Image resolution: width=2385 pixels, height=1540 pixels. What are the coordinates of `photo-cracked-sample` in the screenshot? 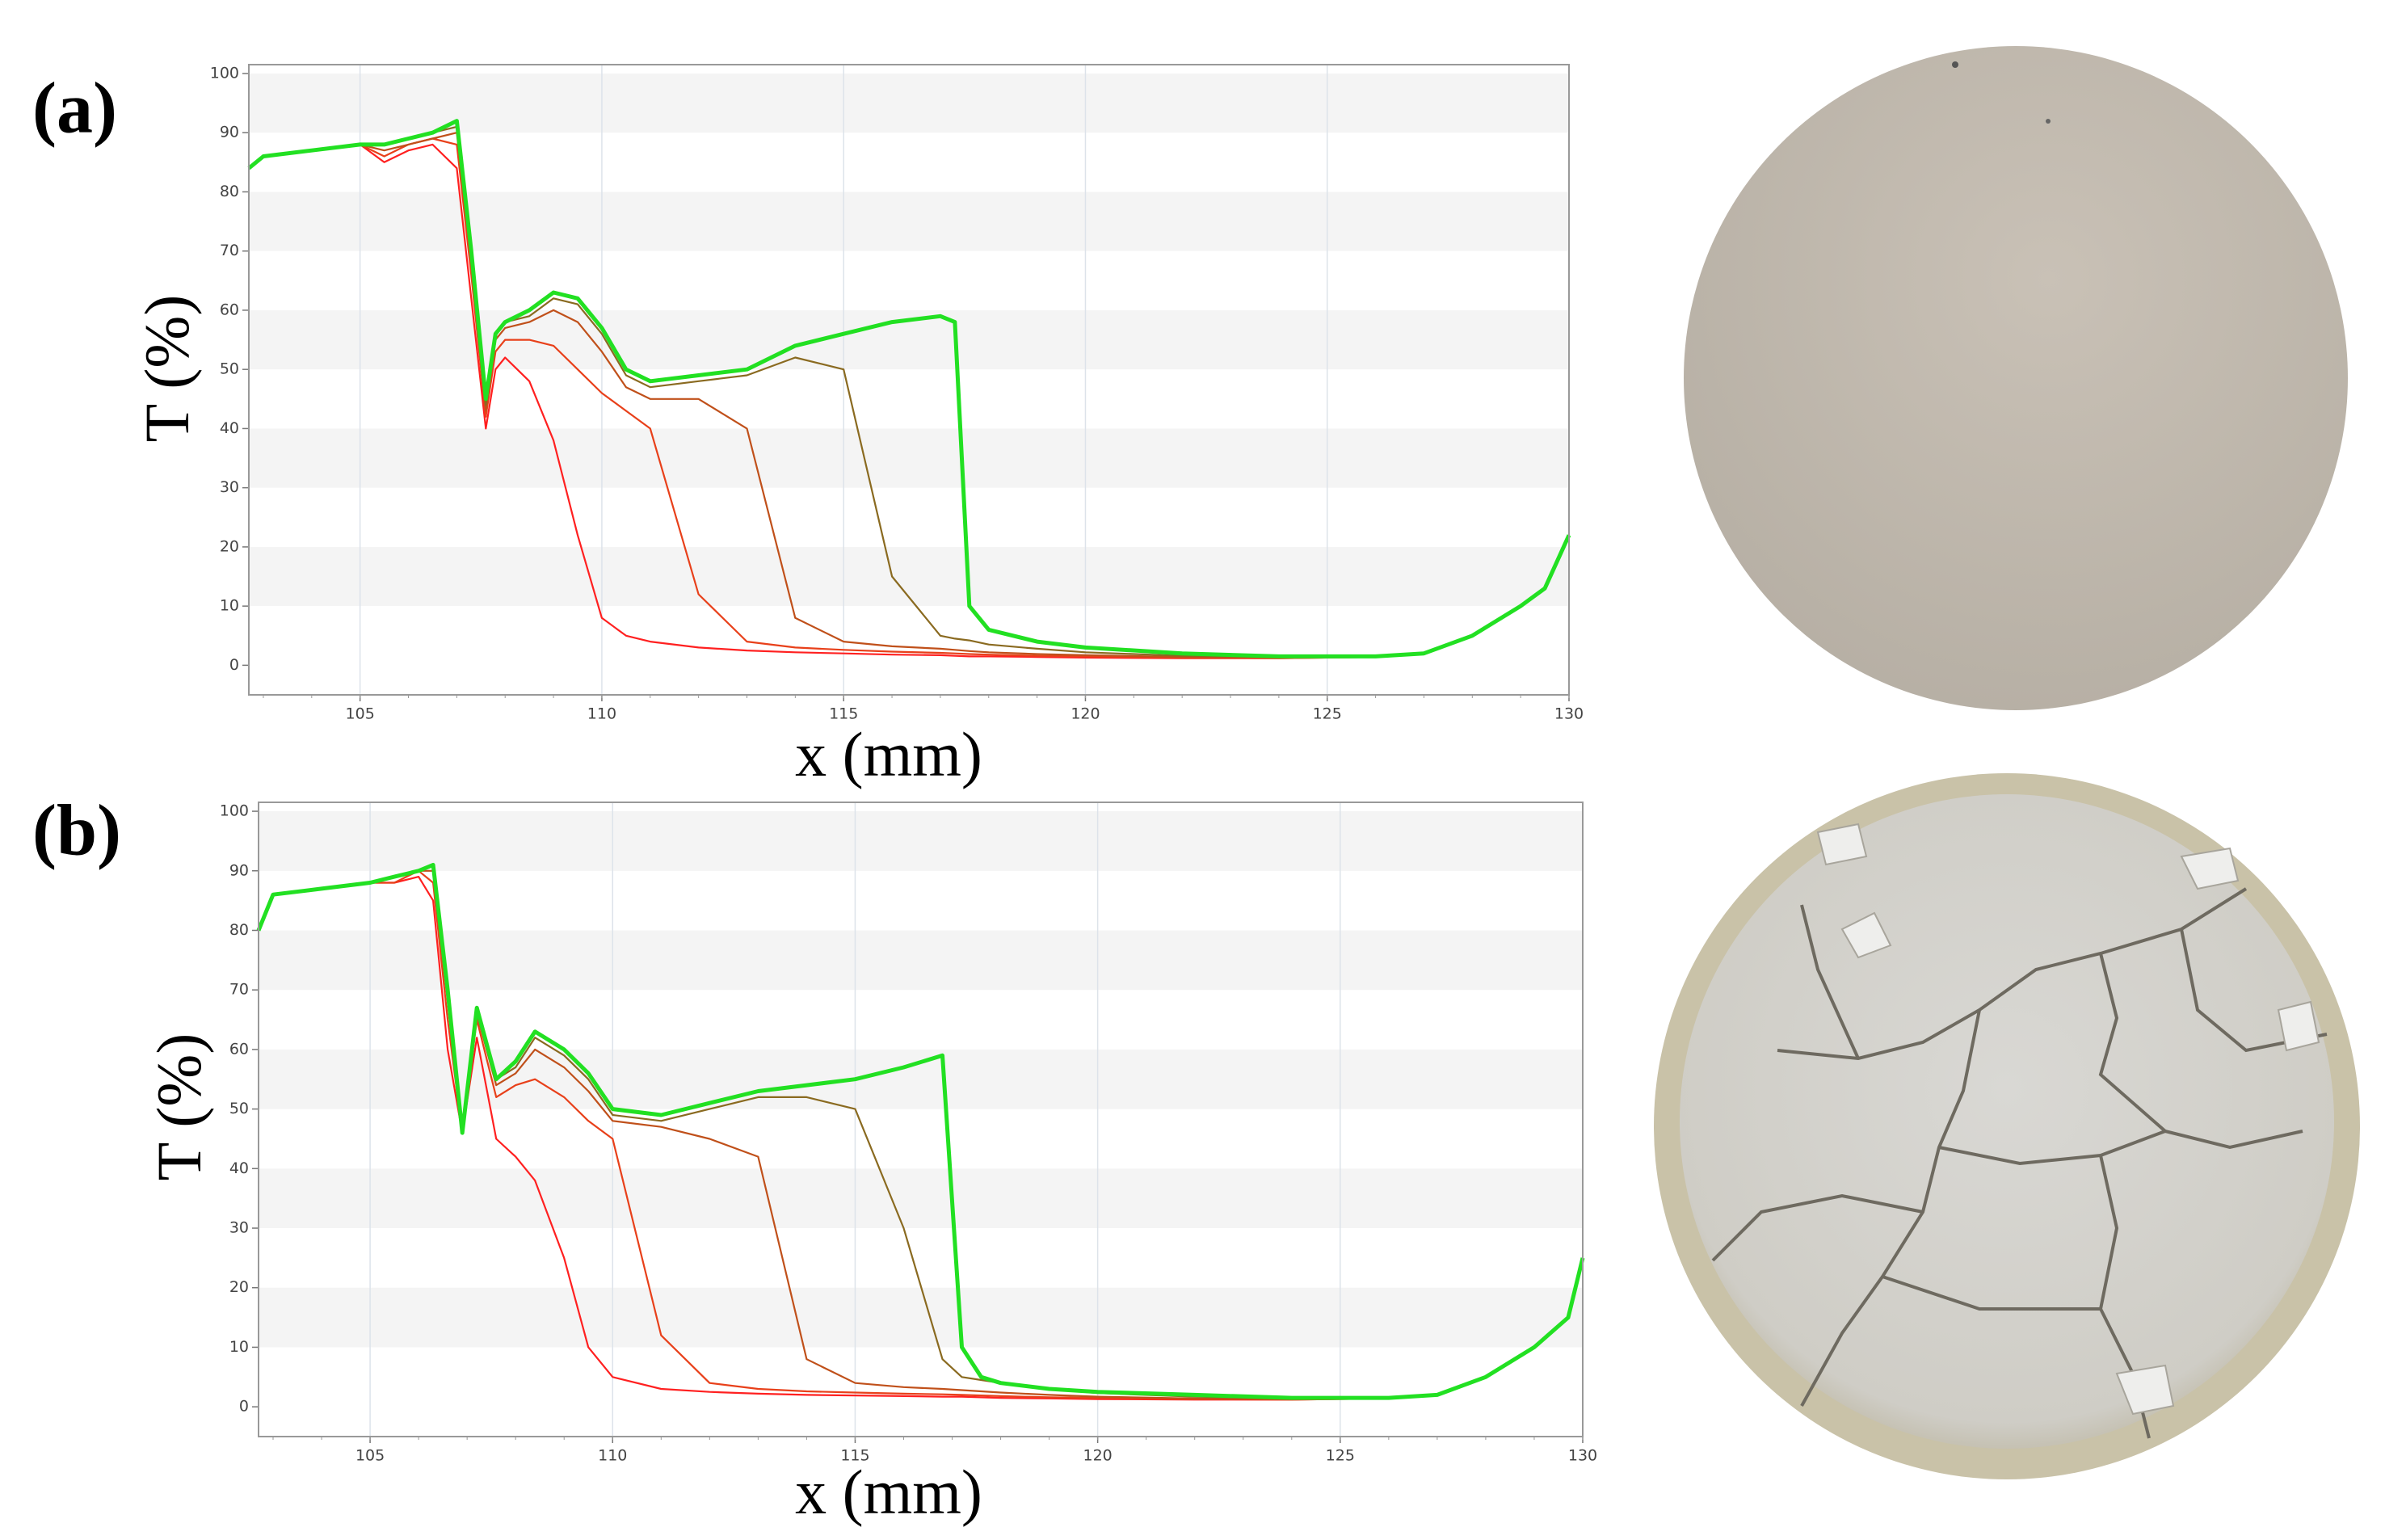 It's located at (2007, 1126).